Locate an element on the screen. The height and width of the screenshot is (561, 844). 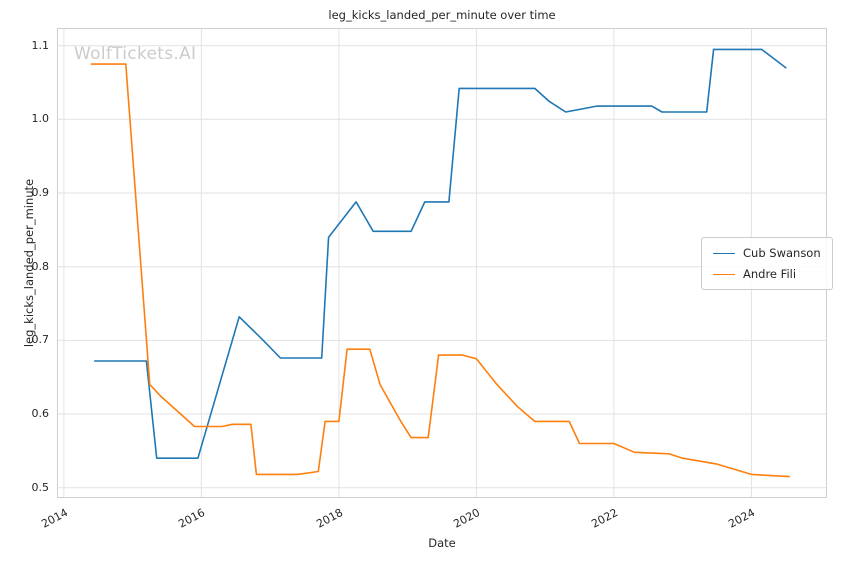
legend-line-swatch-blue is located at coordinates (724, 253).